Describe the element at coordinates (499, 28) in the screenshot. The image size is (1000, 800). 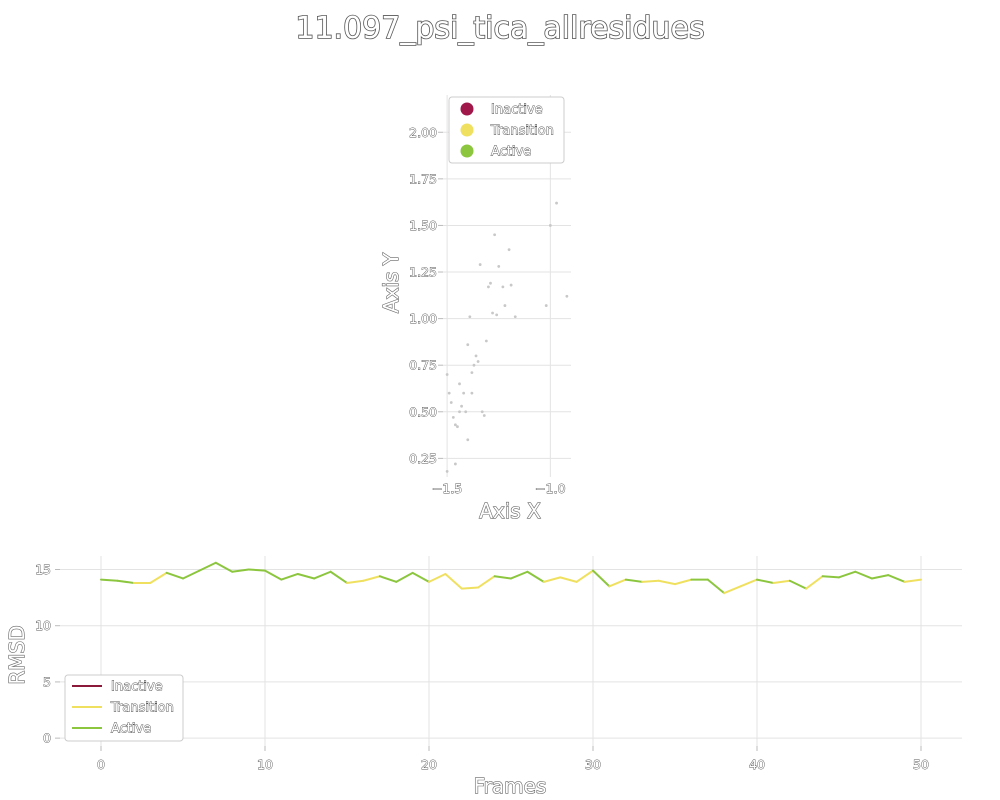
I see `figure-title: 11.097_psi_tica_allresidues` at that location.